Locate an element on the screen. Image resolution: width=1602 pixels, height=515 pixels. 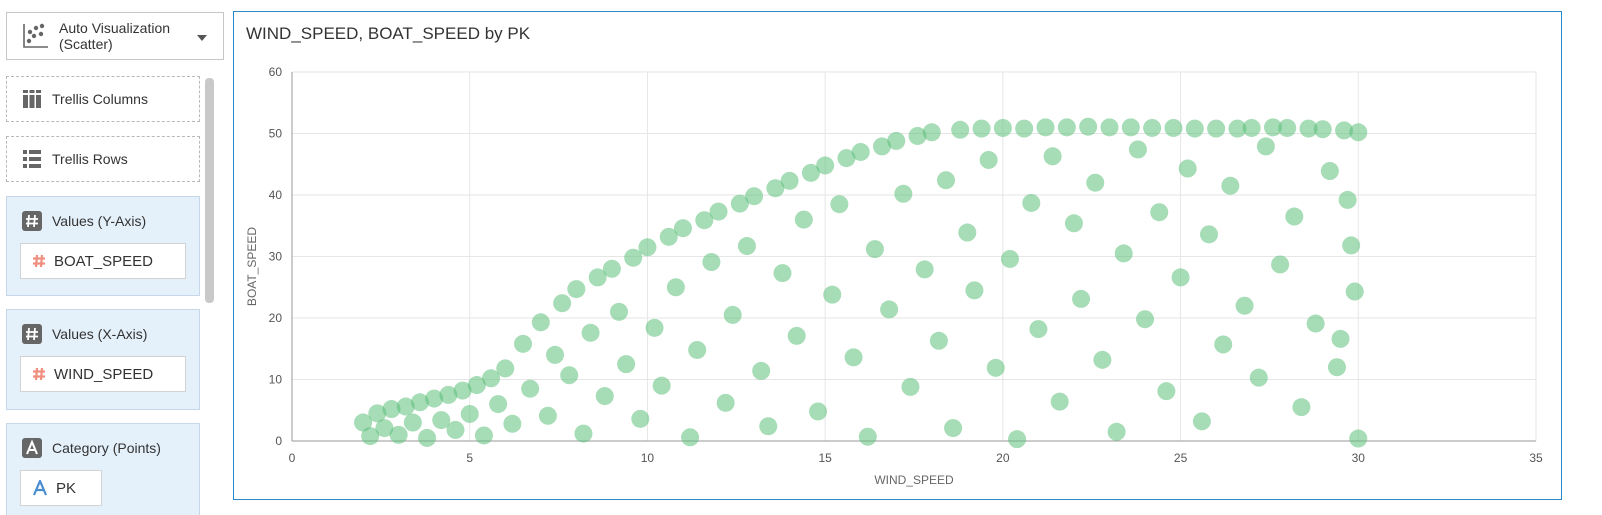
values-x-axis-panel: Values (X-Axis) WIND_SPEED is located at coordinates (103, 359).